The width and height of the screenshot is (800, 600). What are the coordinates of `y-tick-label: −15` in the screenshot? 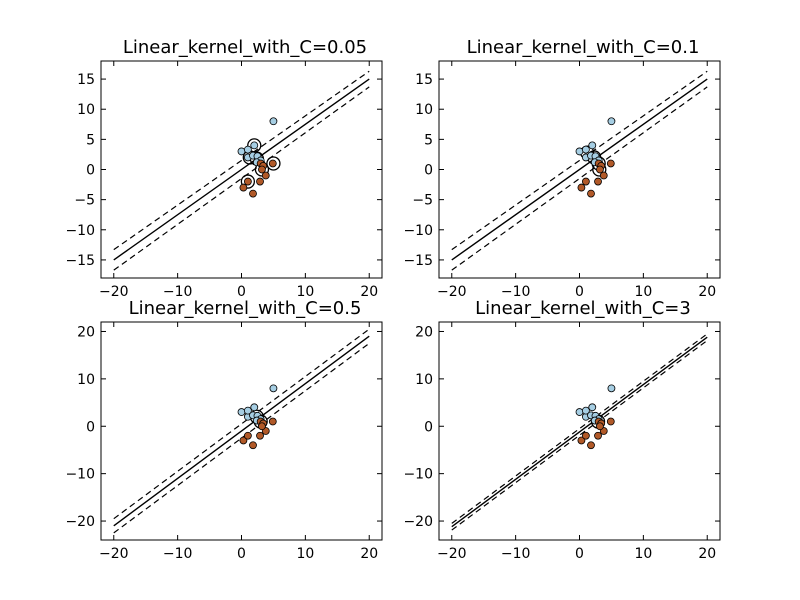 It's located at (418, 261).